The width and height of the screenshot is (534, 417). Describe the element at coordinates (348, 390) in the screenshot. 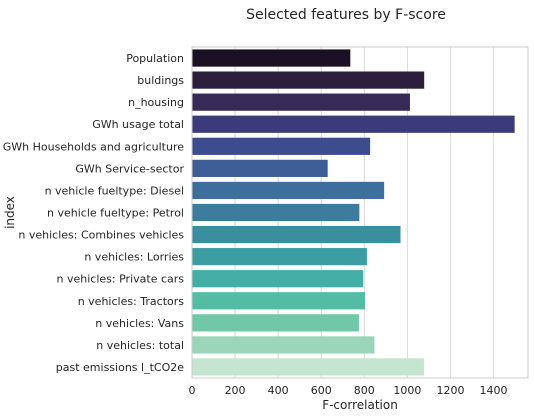

I see `x-tick-labels: 0 200 400 600 800 1000 1200 1400` at that location.